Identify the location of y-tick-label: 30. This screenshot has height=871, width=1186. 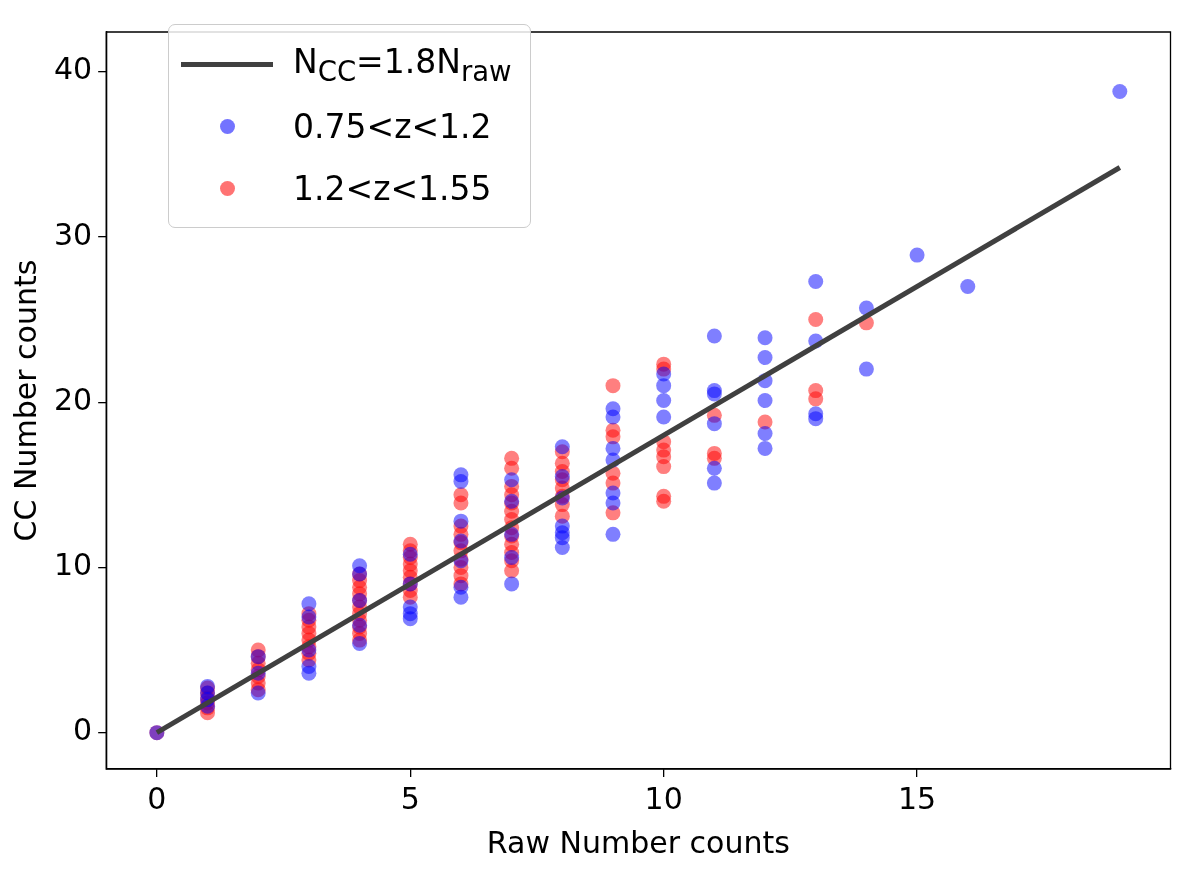
(73, 234).